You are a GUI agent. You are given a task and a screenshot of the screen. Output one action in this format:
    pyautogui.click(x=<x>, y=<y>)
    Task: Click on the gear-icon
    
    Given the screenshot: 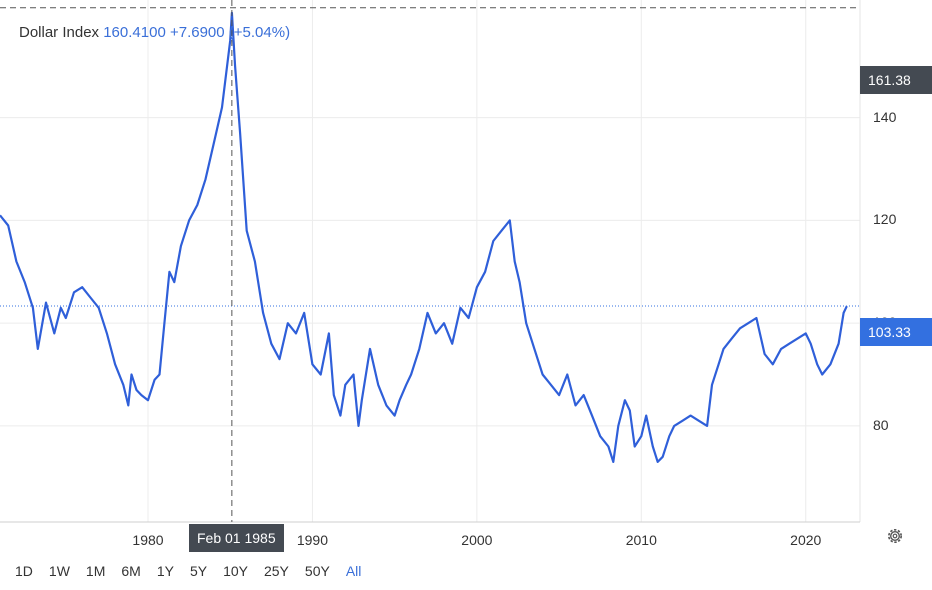 What is the action you would take?
    pyautogui.click(x=895, y=536)
    